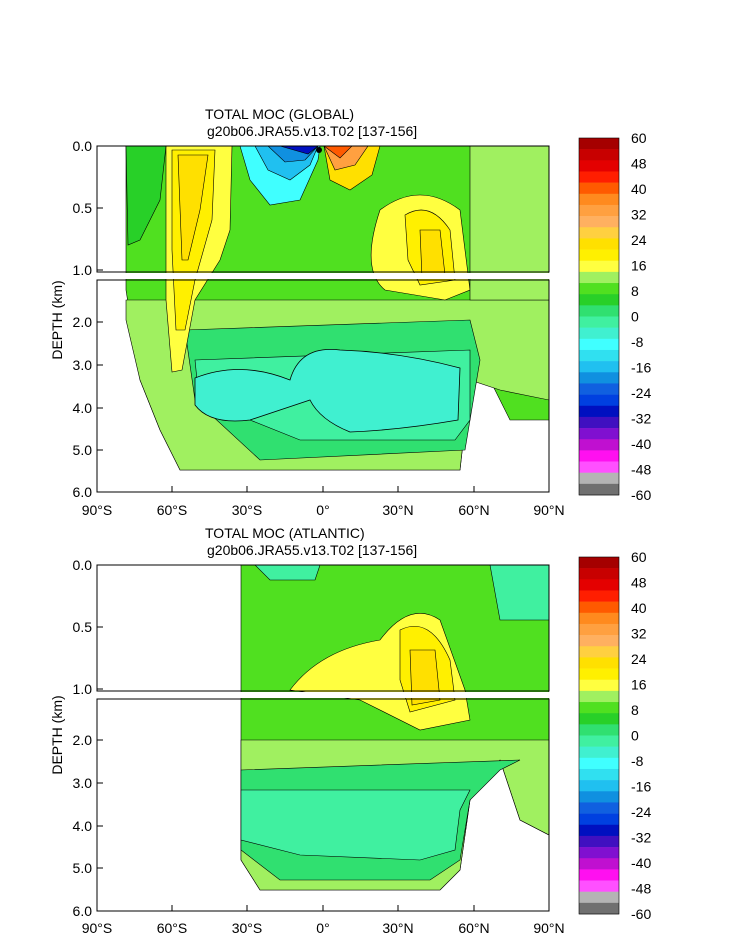 This screenshot has height=945, width=733. Describe the element at coordinates (57, 734) in the screenshot. I see `atlantic-ylabel: DEPTH (km)` at that location.